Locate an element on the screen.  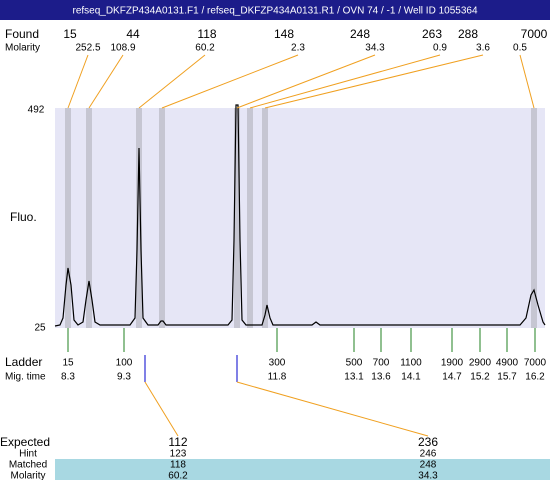
found-size: 288 is located at coordinates (468, 34).